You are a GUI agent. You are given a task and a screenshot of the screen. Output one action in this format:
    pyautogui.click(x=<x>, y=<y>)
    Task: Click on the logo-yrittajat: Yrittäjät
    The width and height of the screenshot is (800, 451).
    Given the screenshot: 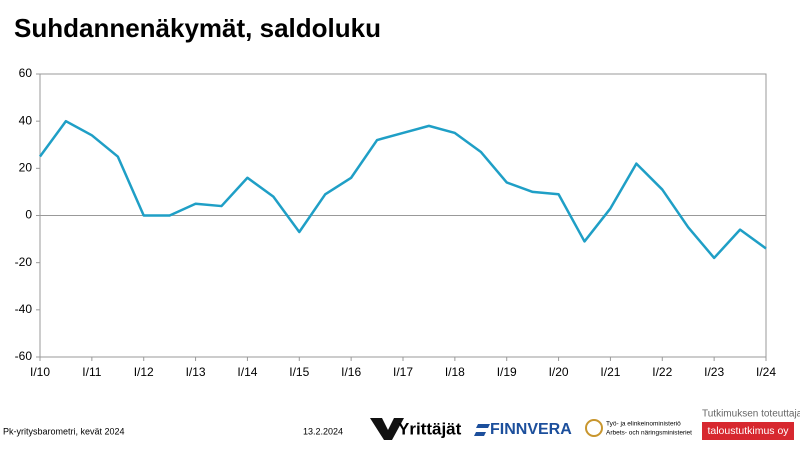 What is the action you would take?
    pyautogui.click(x=430, y=428)
    